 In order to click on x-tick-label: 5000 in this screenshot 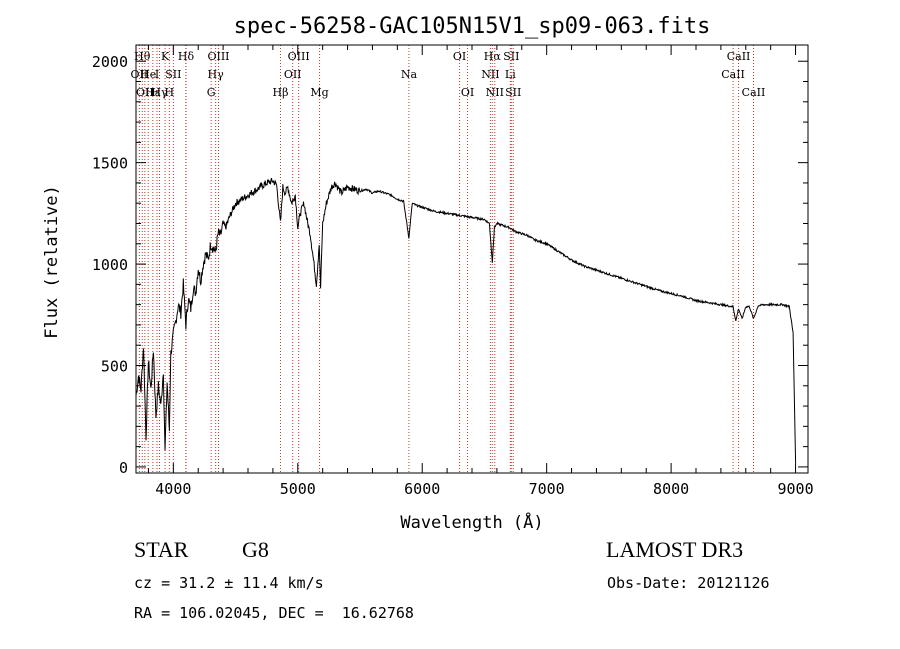, I will do `click(298, 489)`.